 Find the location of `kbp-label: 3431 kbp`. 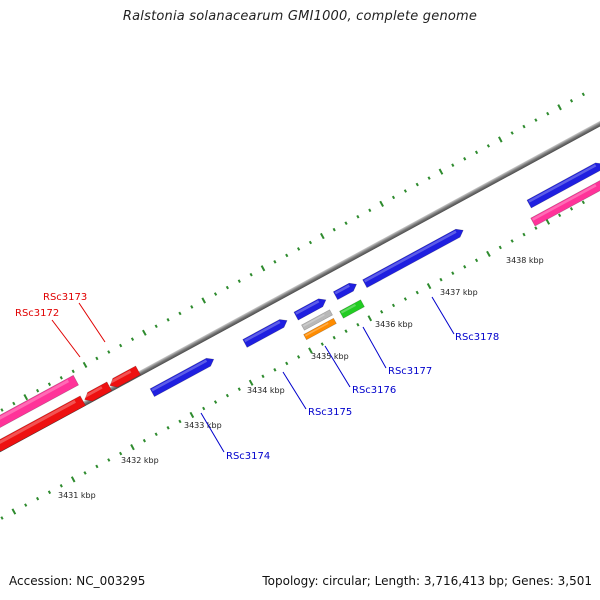

kbp-label: 3431 kbp is located at coordinates (77, 495).